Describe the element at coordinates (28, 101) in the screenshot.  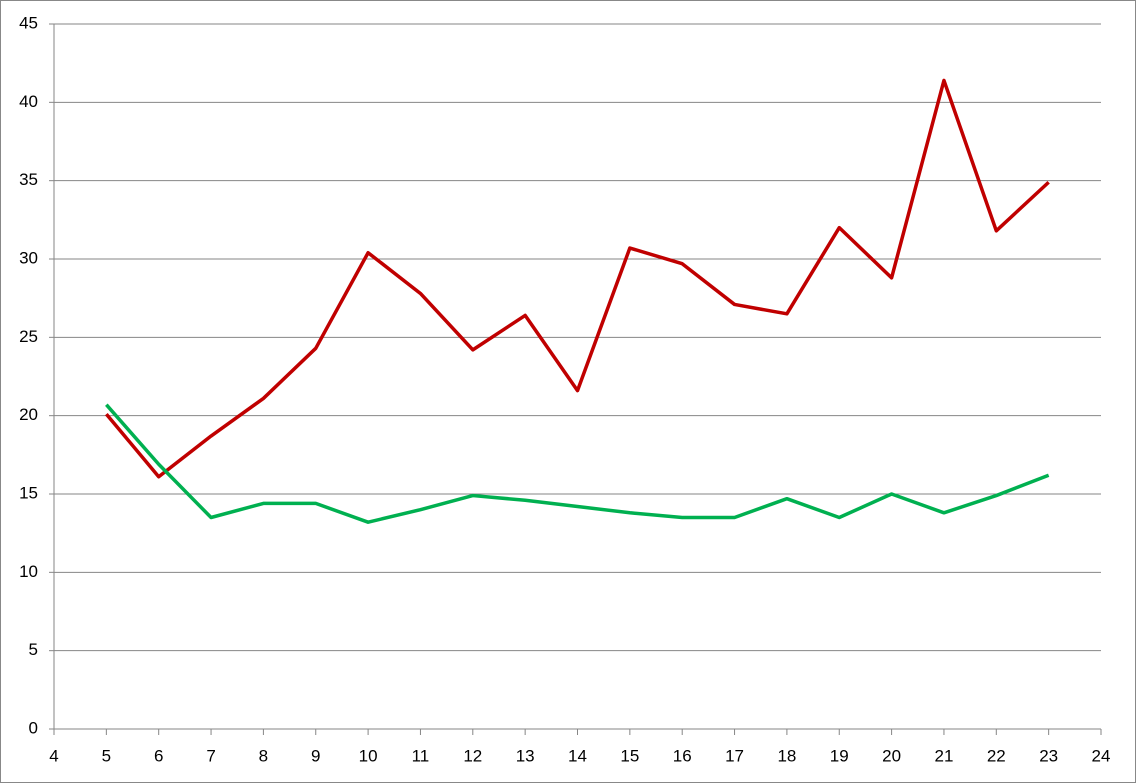
I see `y-tick-label: 40` at that location.